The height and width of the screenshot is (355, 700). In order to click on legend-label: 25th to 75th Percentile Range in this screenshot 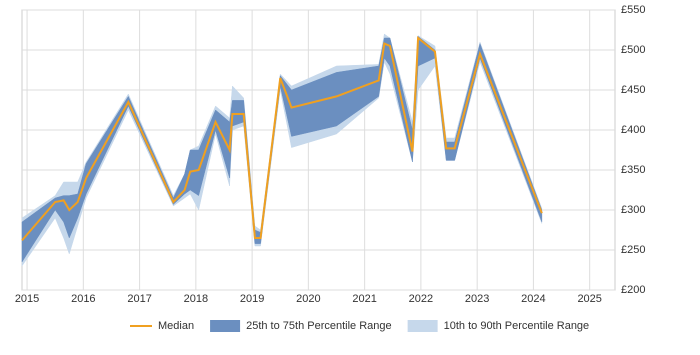, I will do `click(319, 326)`.